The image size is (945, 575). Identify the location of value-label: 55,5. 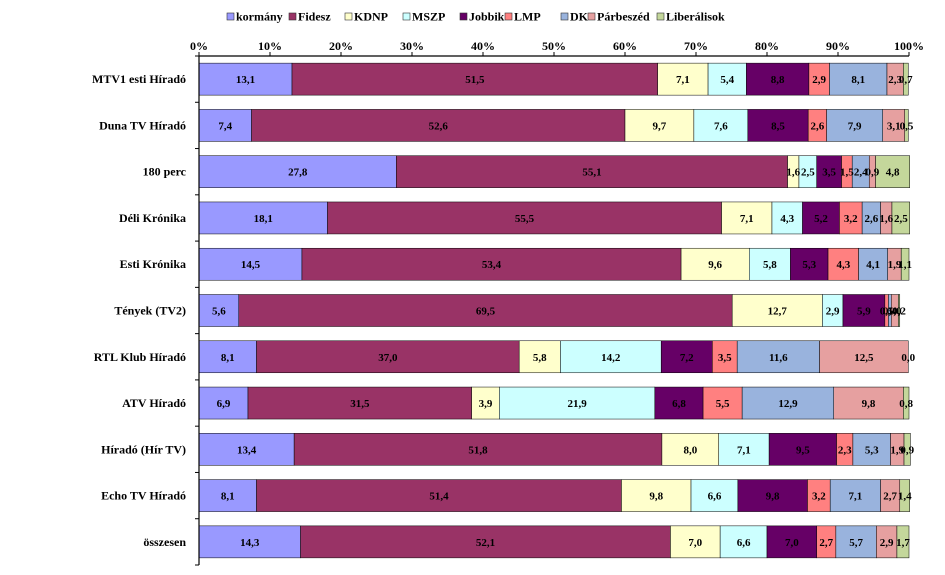
(525, 219).